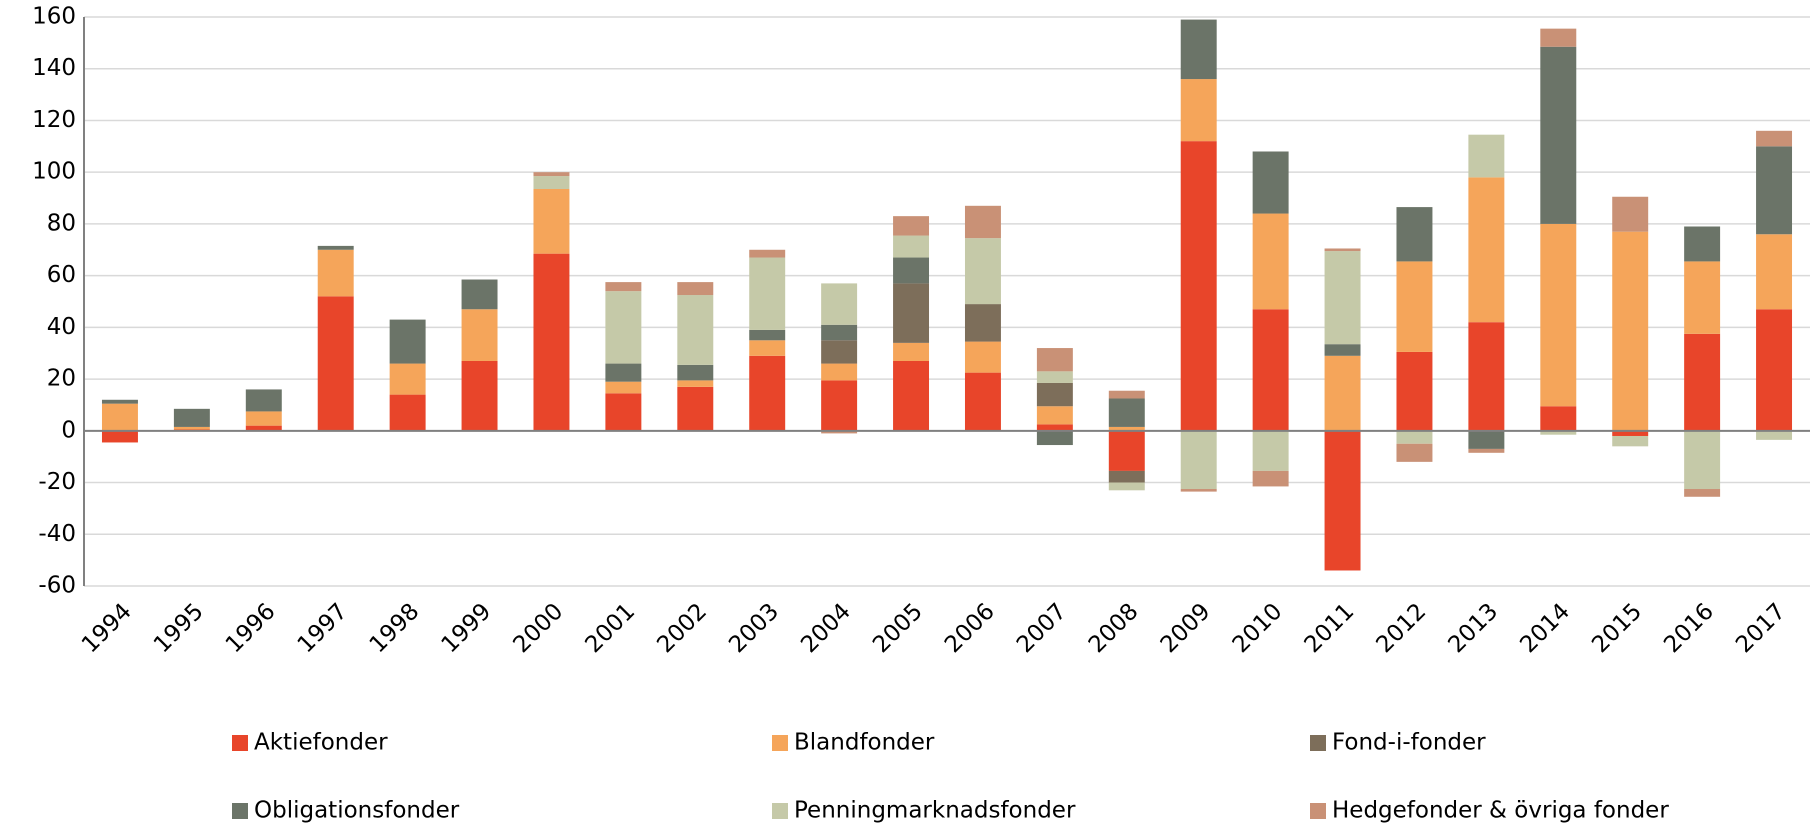 The height and width of the screenshot is (828, 1819). What do you see at coordinates (1500, 811) in the screenshot?
I see `legend-label: Hedgefonder & övriga fonder` at bounding box center [1500, 811].